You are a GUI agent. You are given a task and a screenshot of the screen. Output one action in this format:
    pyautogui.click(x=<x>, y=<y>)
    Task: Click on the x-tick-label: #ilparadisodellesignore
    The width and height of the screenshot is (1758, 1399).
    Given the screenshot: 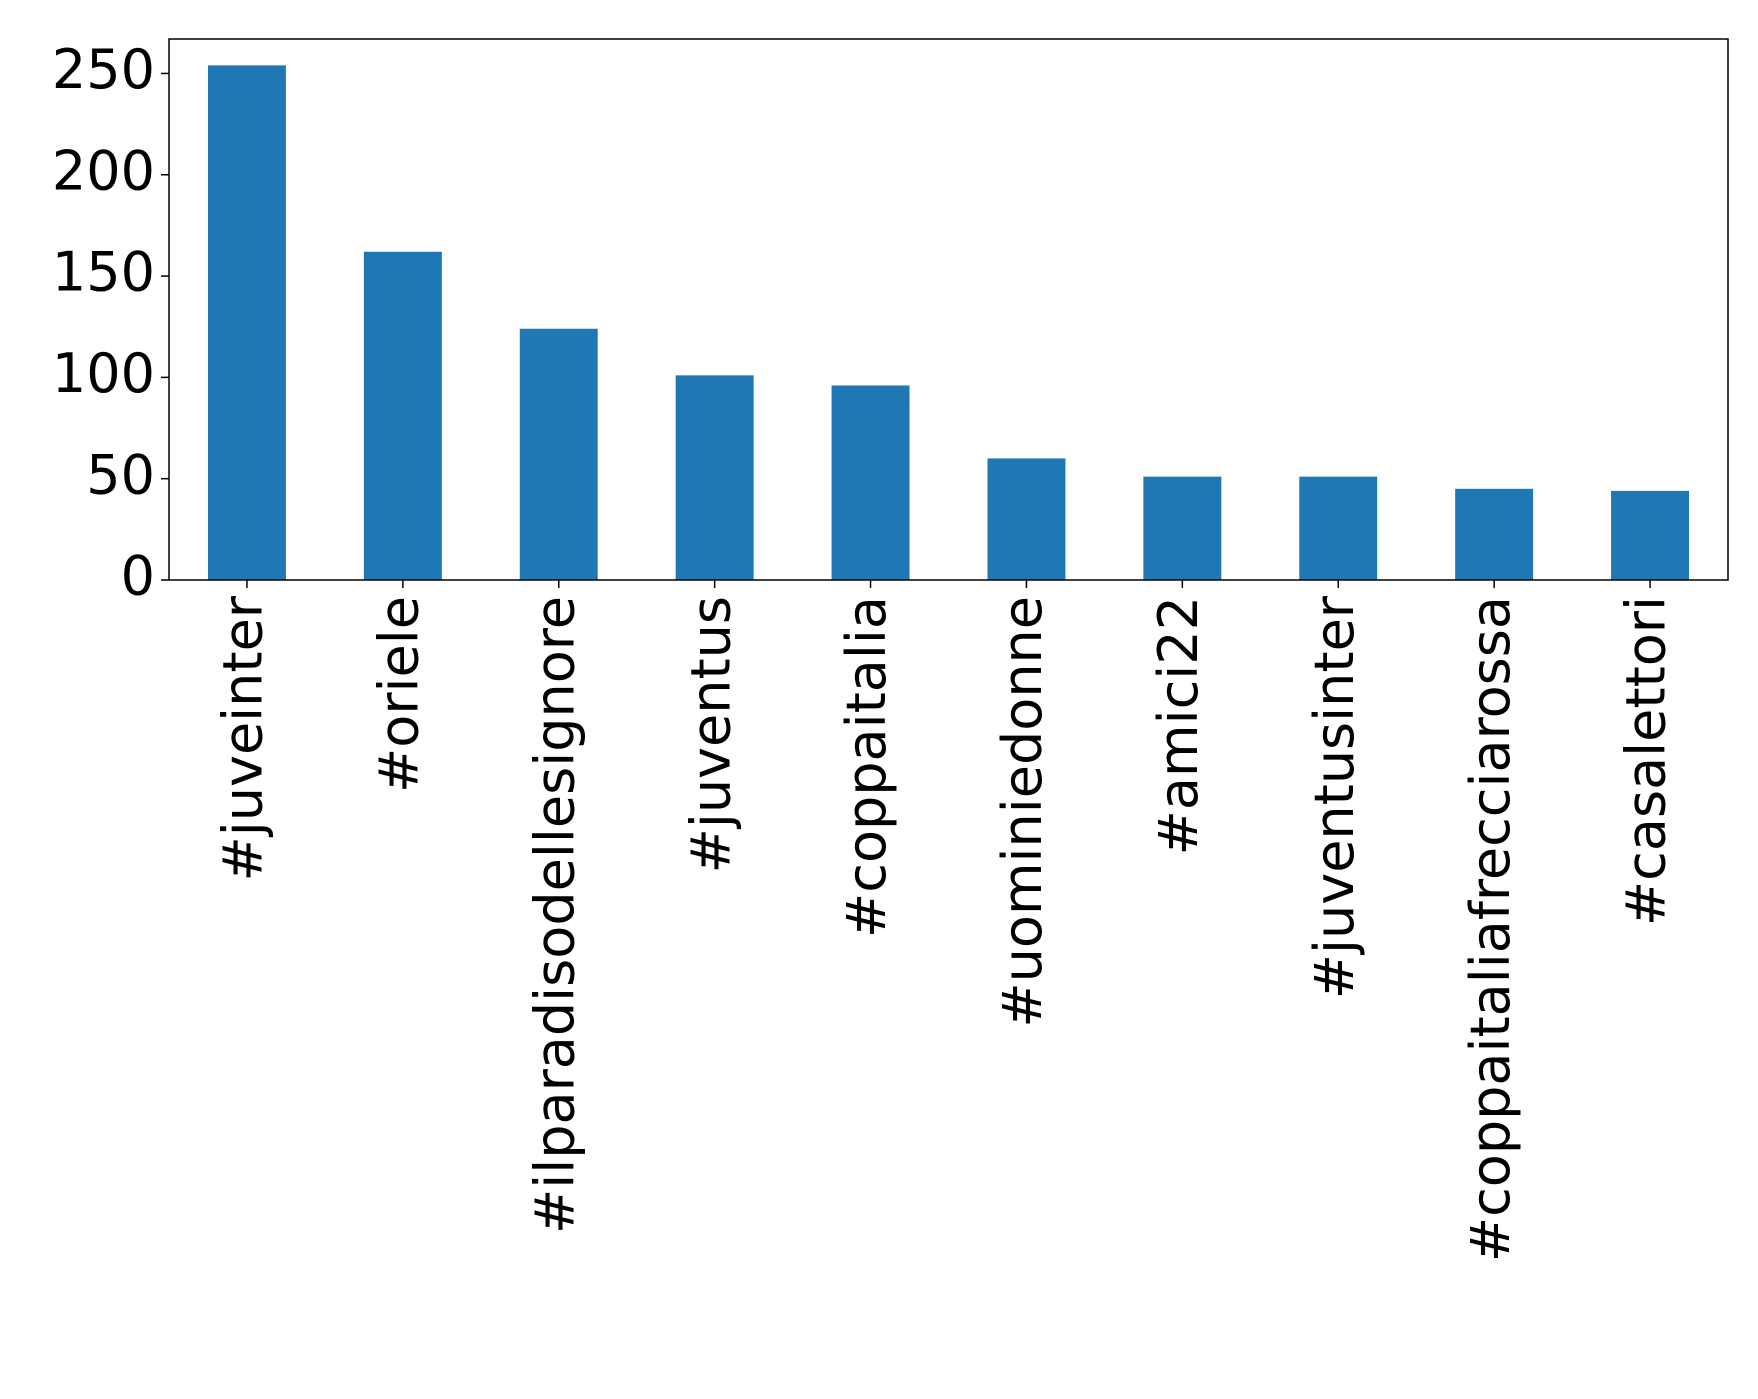 What is the action you would take?
    pyautogui.click(x=554, y=915)
    